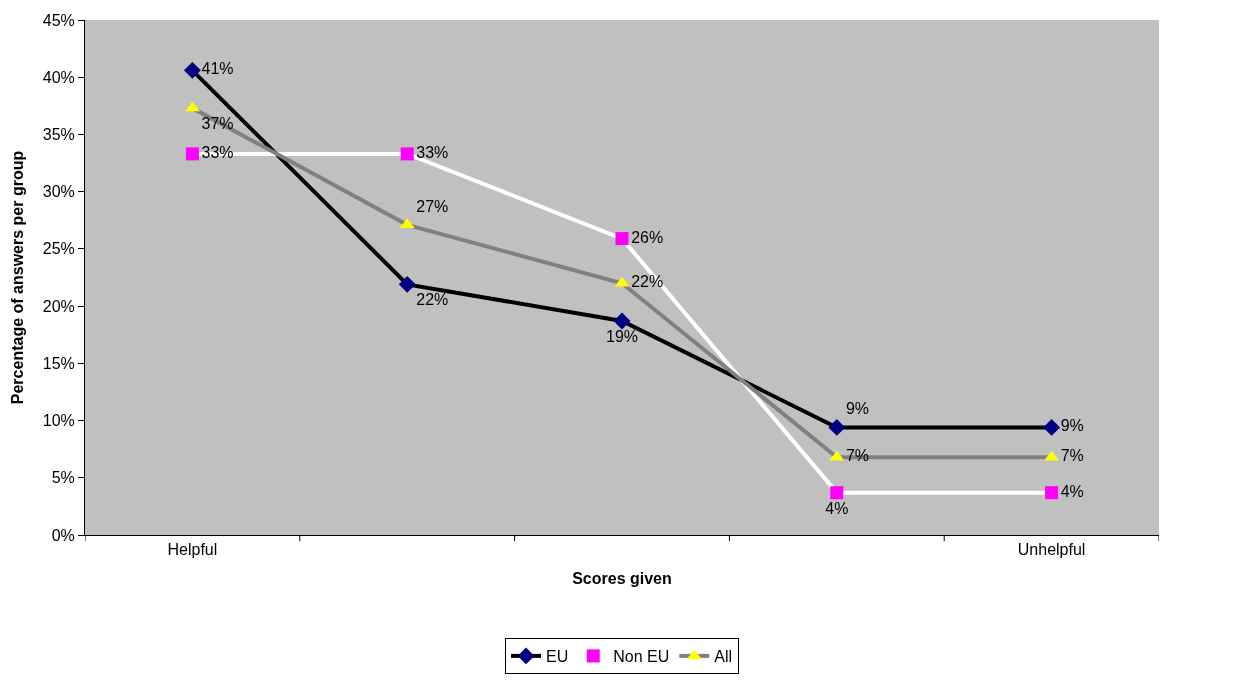 The width and height of the screenshot is (1234, 686). Describe the element at coordinates (217, 124) in the screenshot. I see `data-label: 37%` at that location.